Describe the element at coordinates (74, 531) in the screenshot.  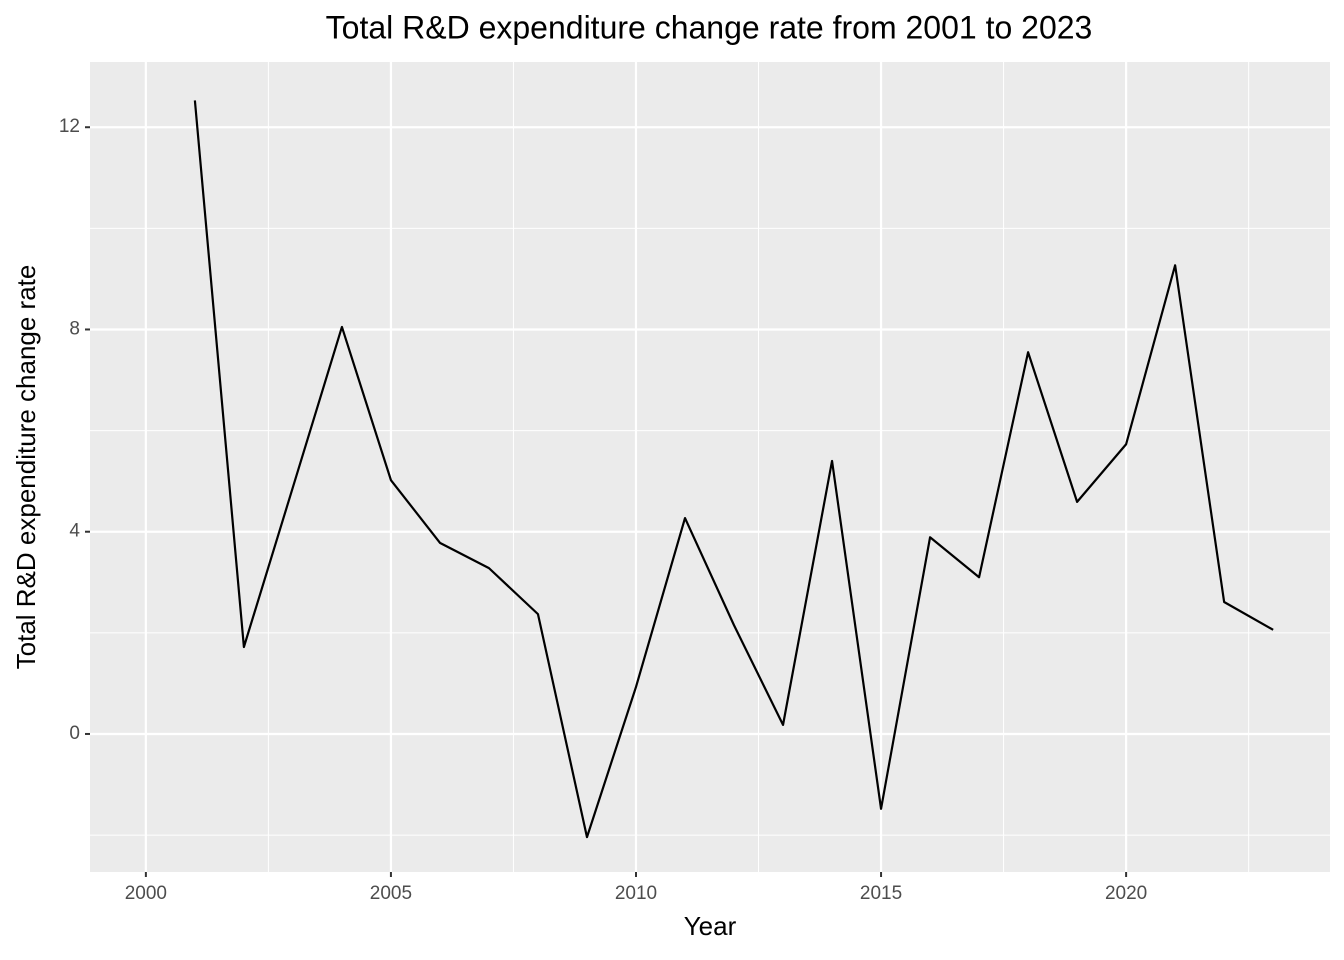
I see `y-tick-label: 4` at that location.